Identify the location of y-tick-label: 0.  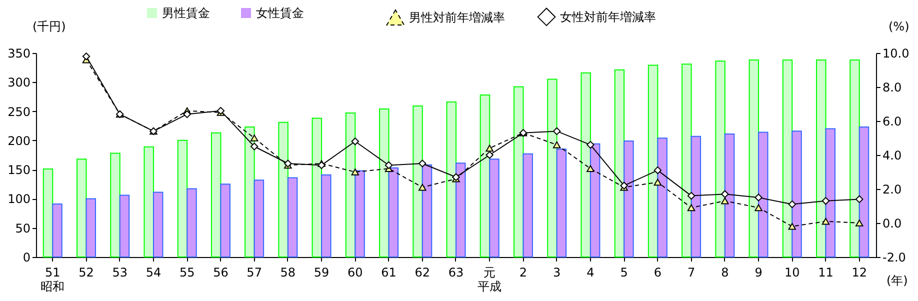
(26, 257).